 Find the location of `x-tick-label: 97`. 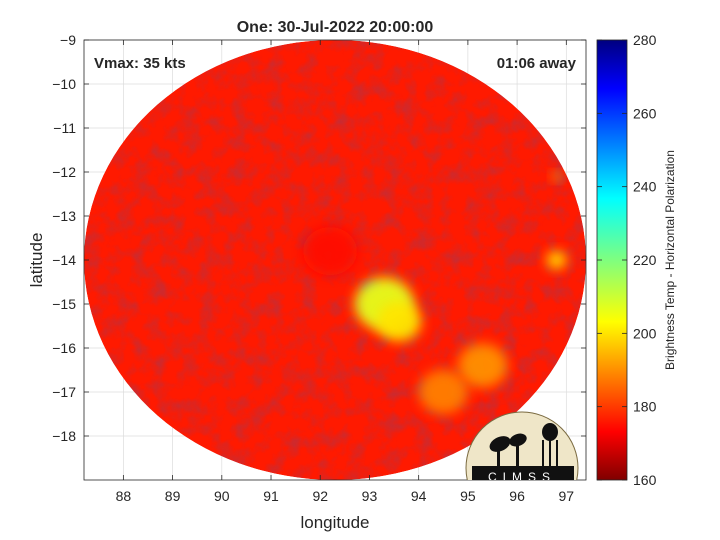

x-tick-label: 97 is located at coordinates (567, 496).